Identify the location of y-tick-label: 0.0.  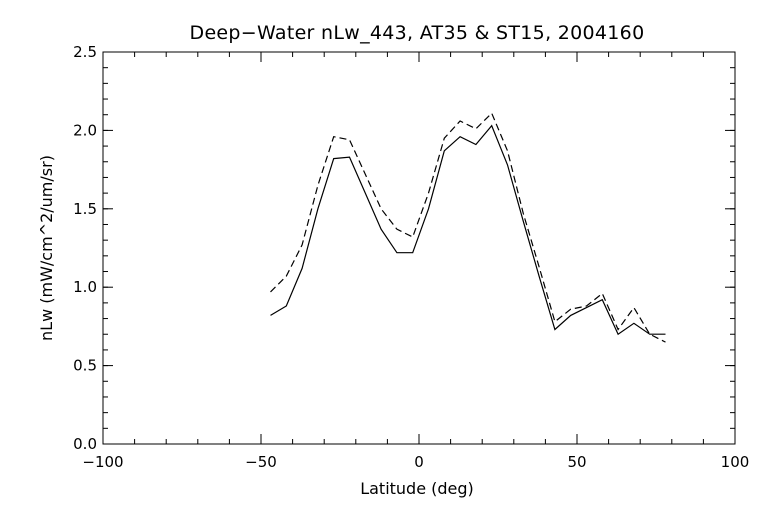
(85, 444).